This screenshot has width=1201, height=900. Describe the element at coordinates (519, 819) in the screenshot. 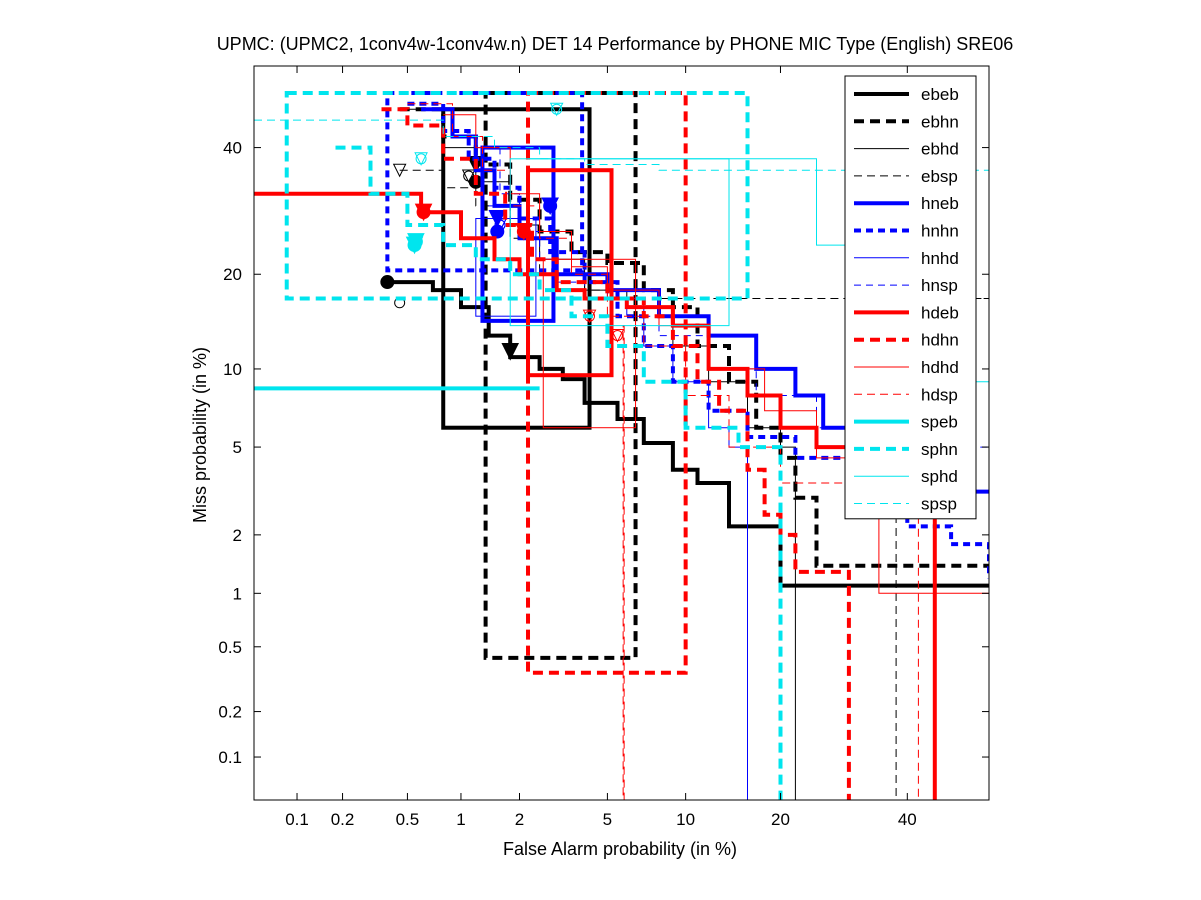

I see `x-tick-label: 2` at that location.